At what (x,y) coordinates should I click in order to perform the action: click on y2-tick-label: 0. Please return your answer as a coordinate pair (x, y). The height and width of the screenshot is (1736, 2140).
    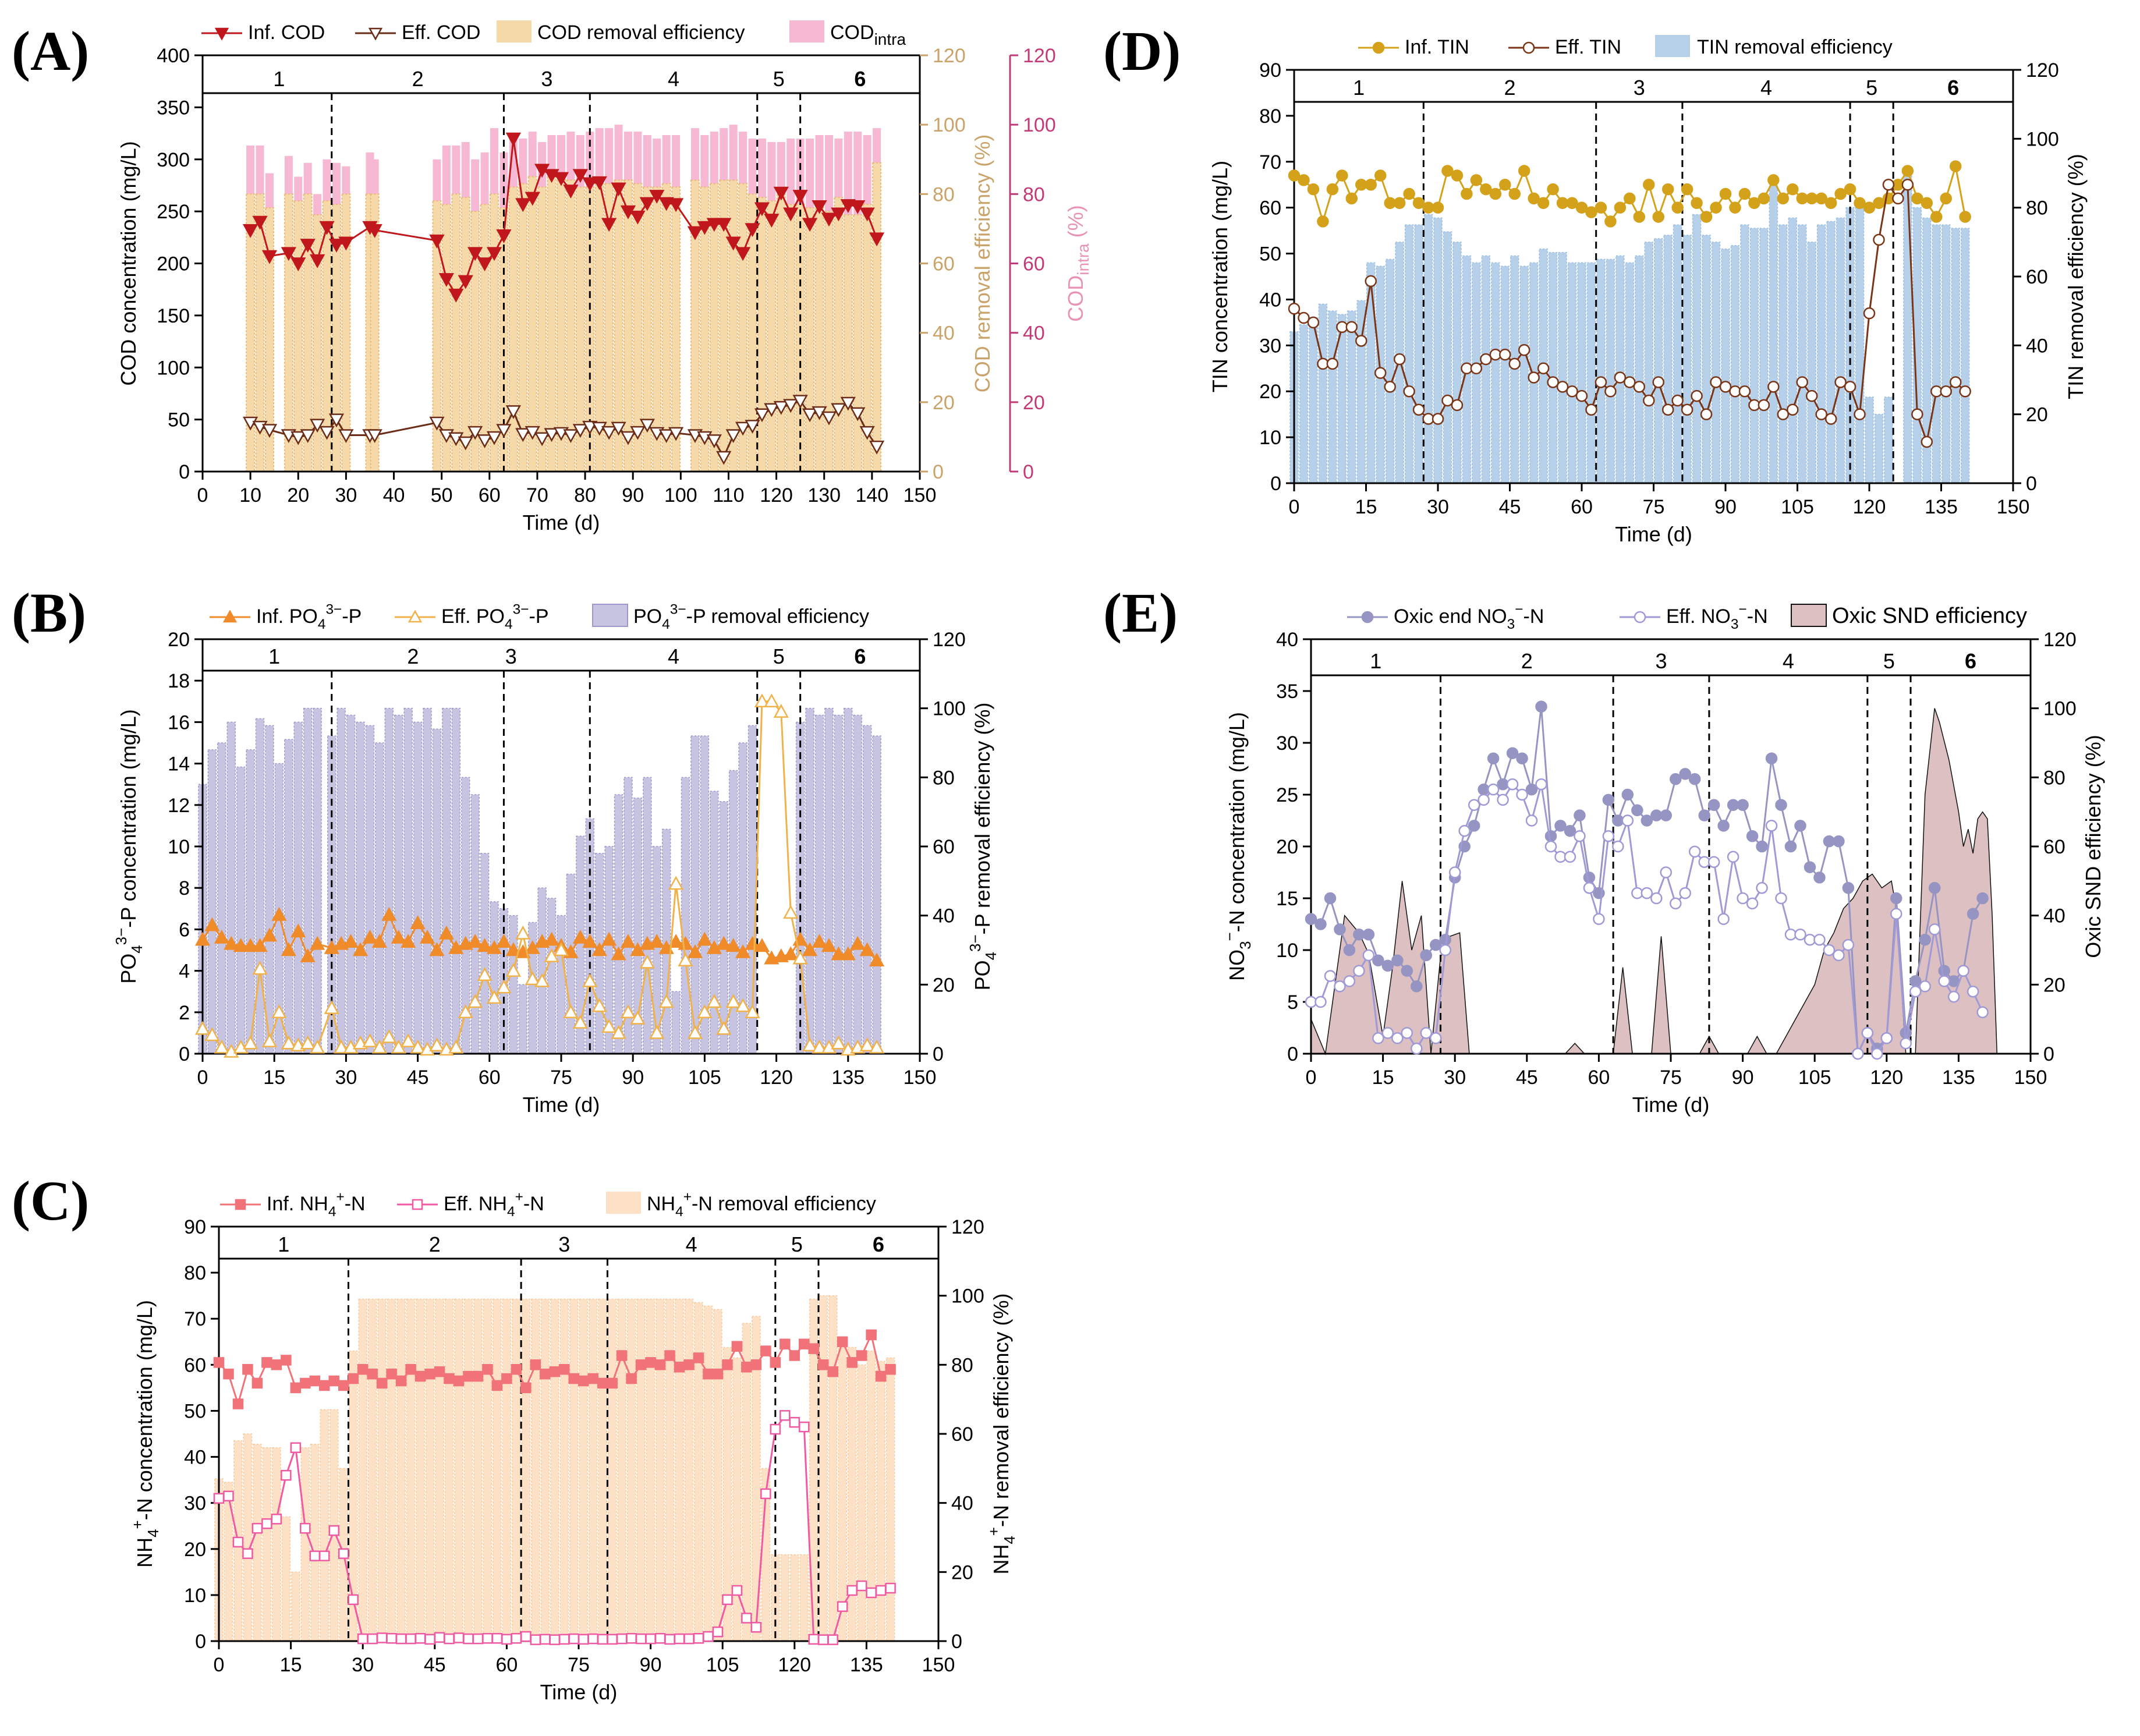
    Looking at the image, I should click on (938, 472).